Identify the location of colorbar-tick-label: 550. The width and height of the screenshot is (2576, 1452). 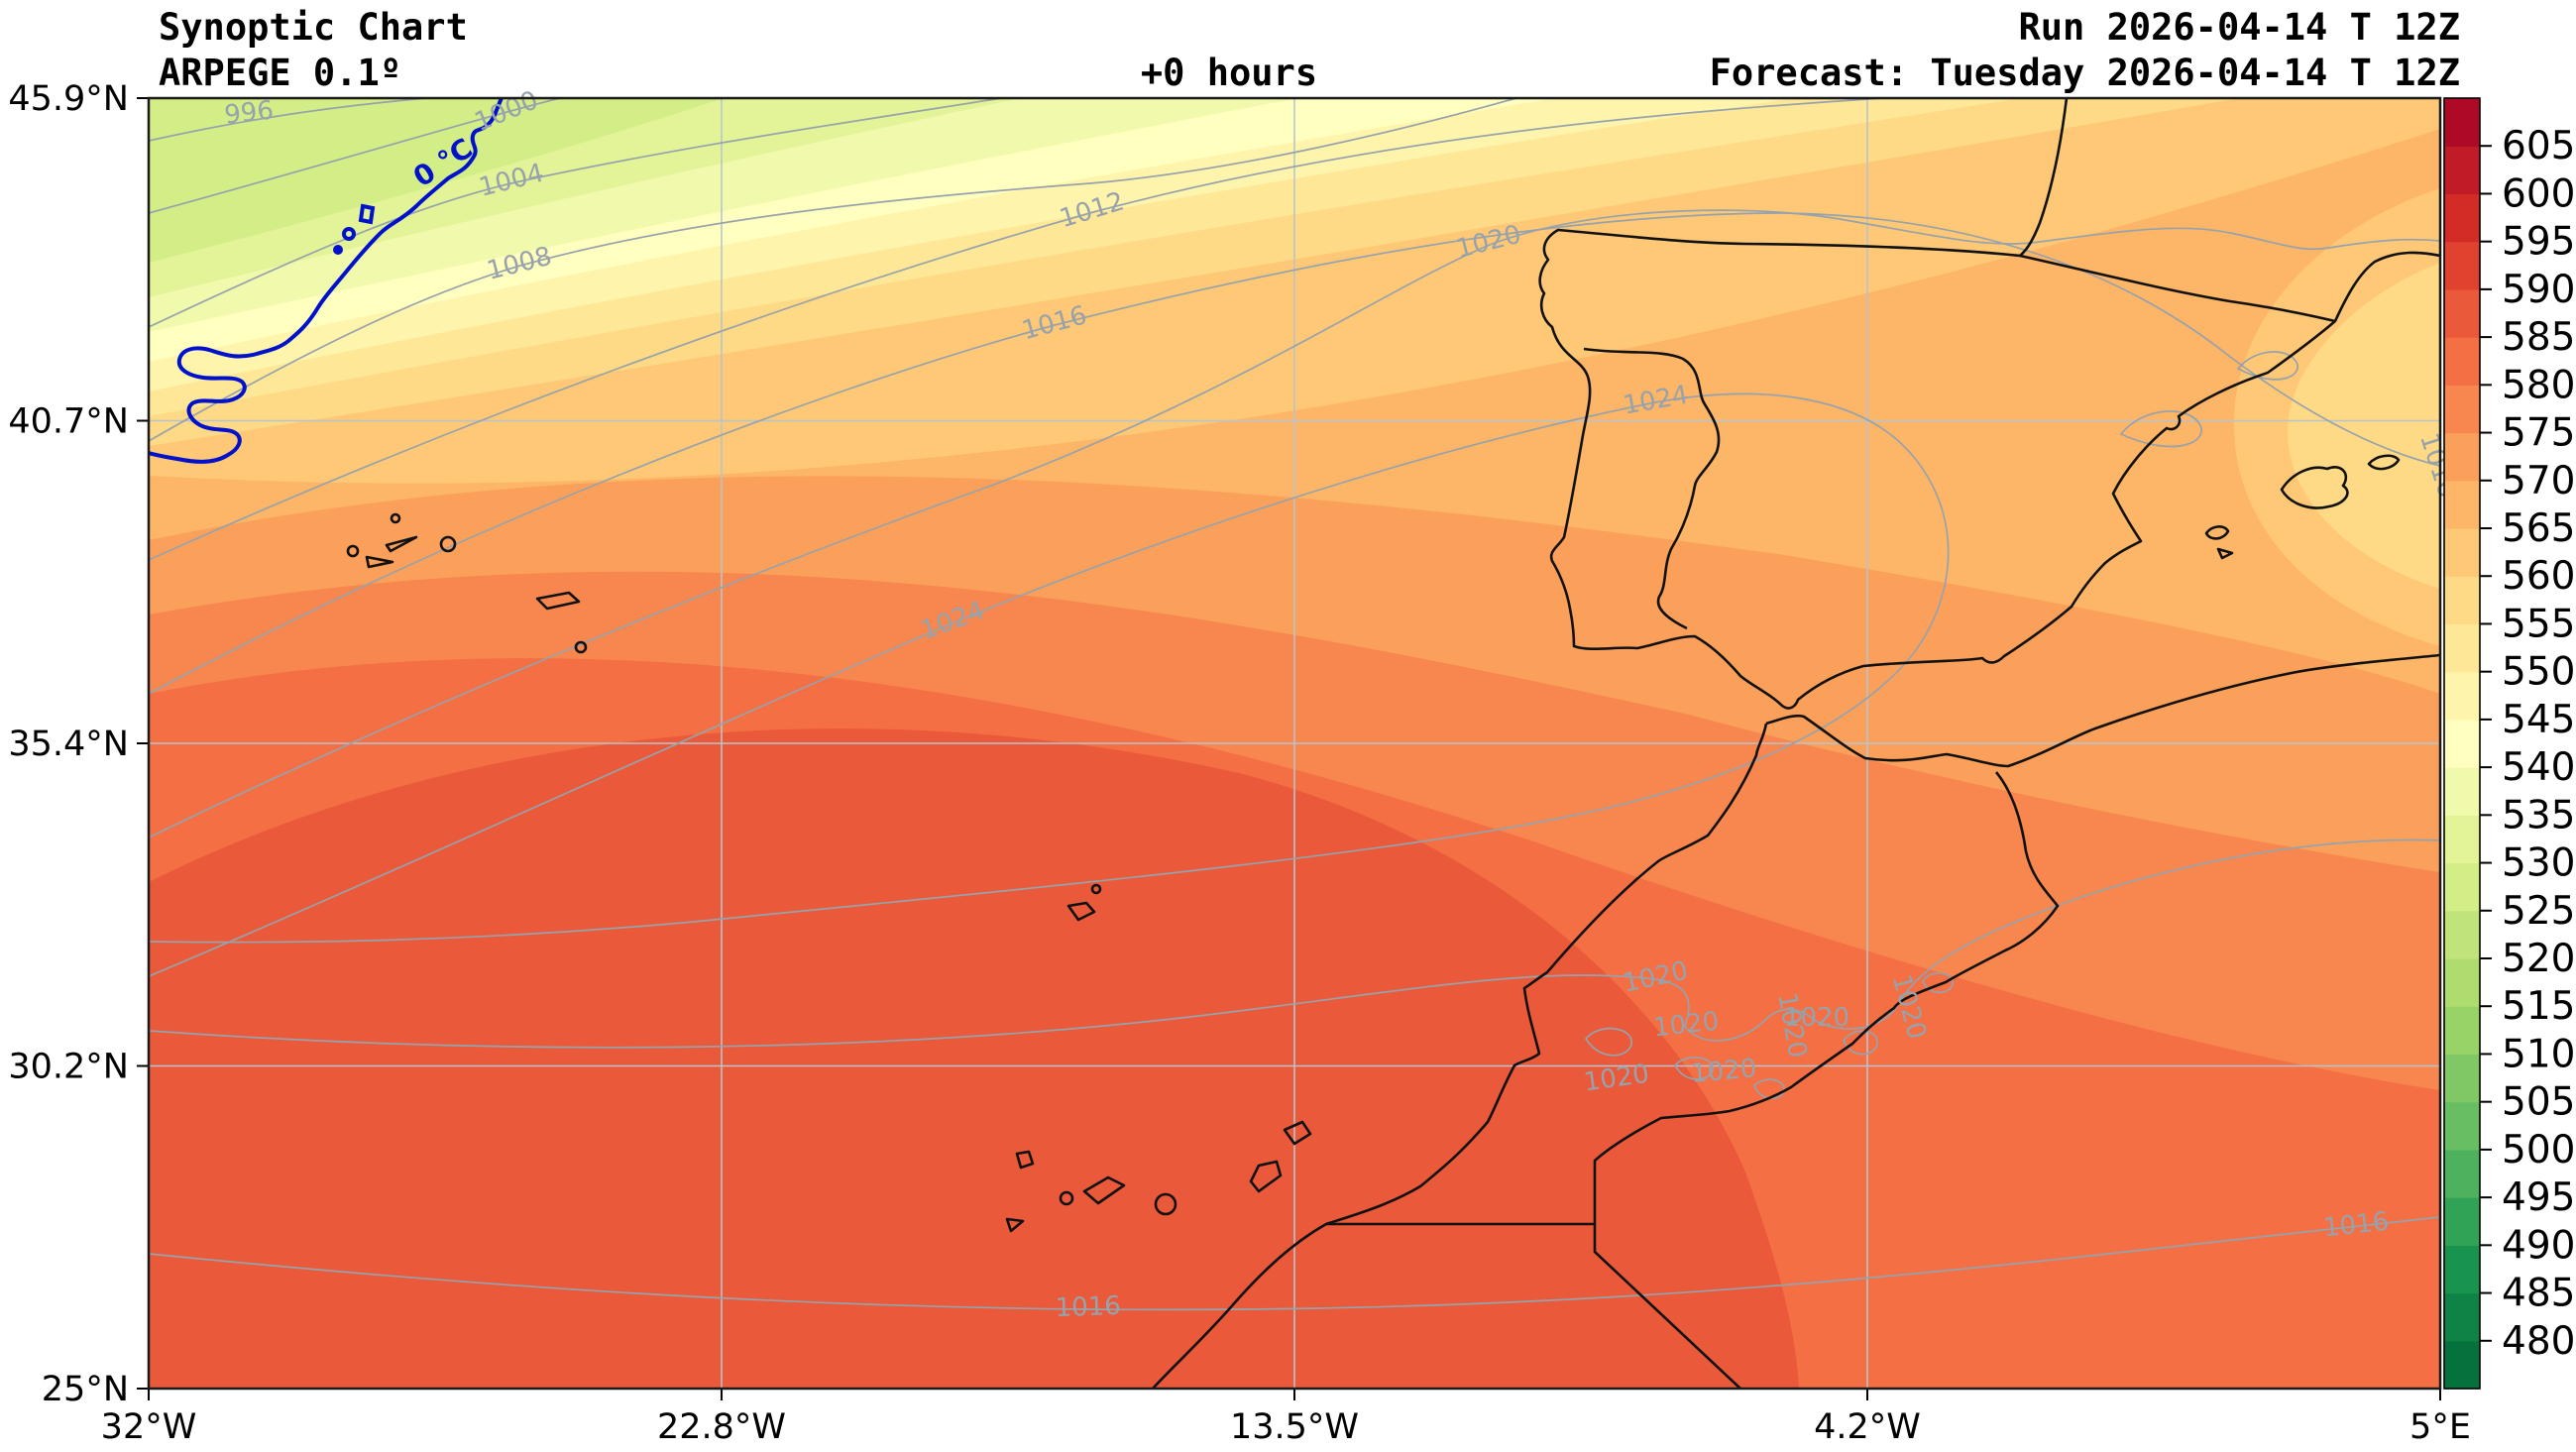
(2538, 672).